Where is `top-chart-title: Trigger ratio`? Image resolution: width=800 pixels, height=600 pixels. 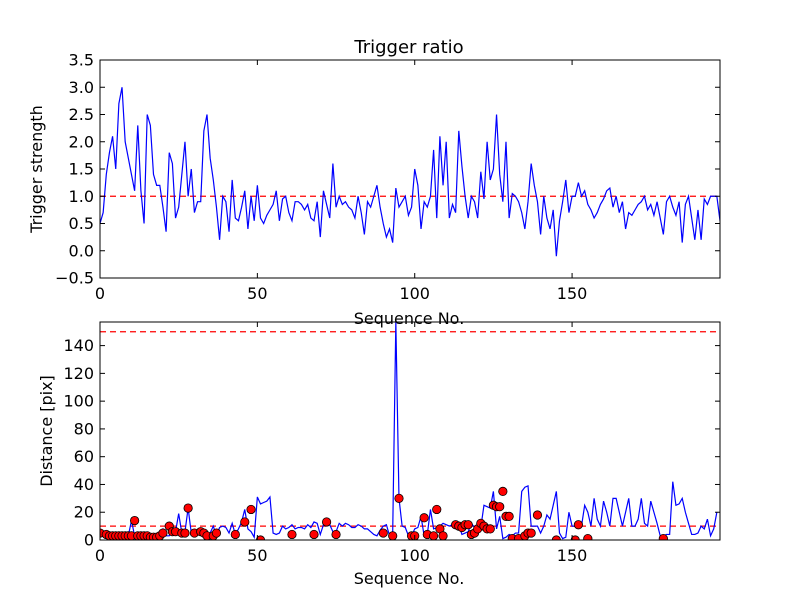 top-chart-title: Trigger ratio is located at coordinates (408, 47).